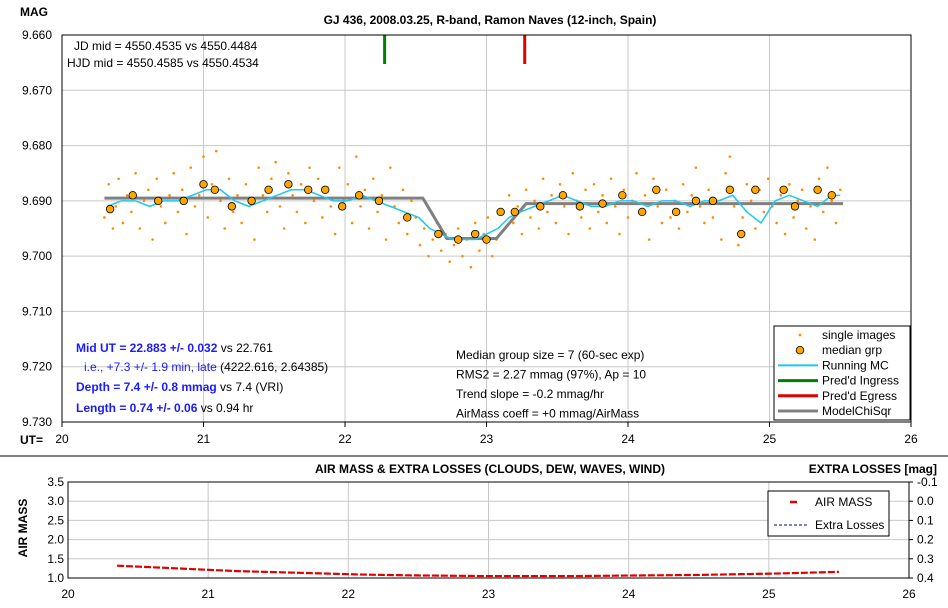  Describe the element at coordinates (37, 35) in the screenshot. I see `y-tick-label: 9.660` at that location.